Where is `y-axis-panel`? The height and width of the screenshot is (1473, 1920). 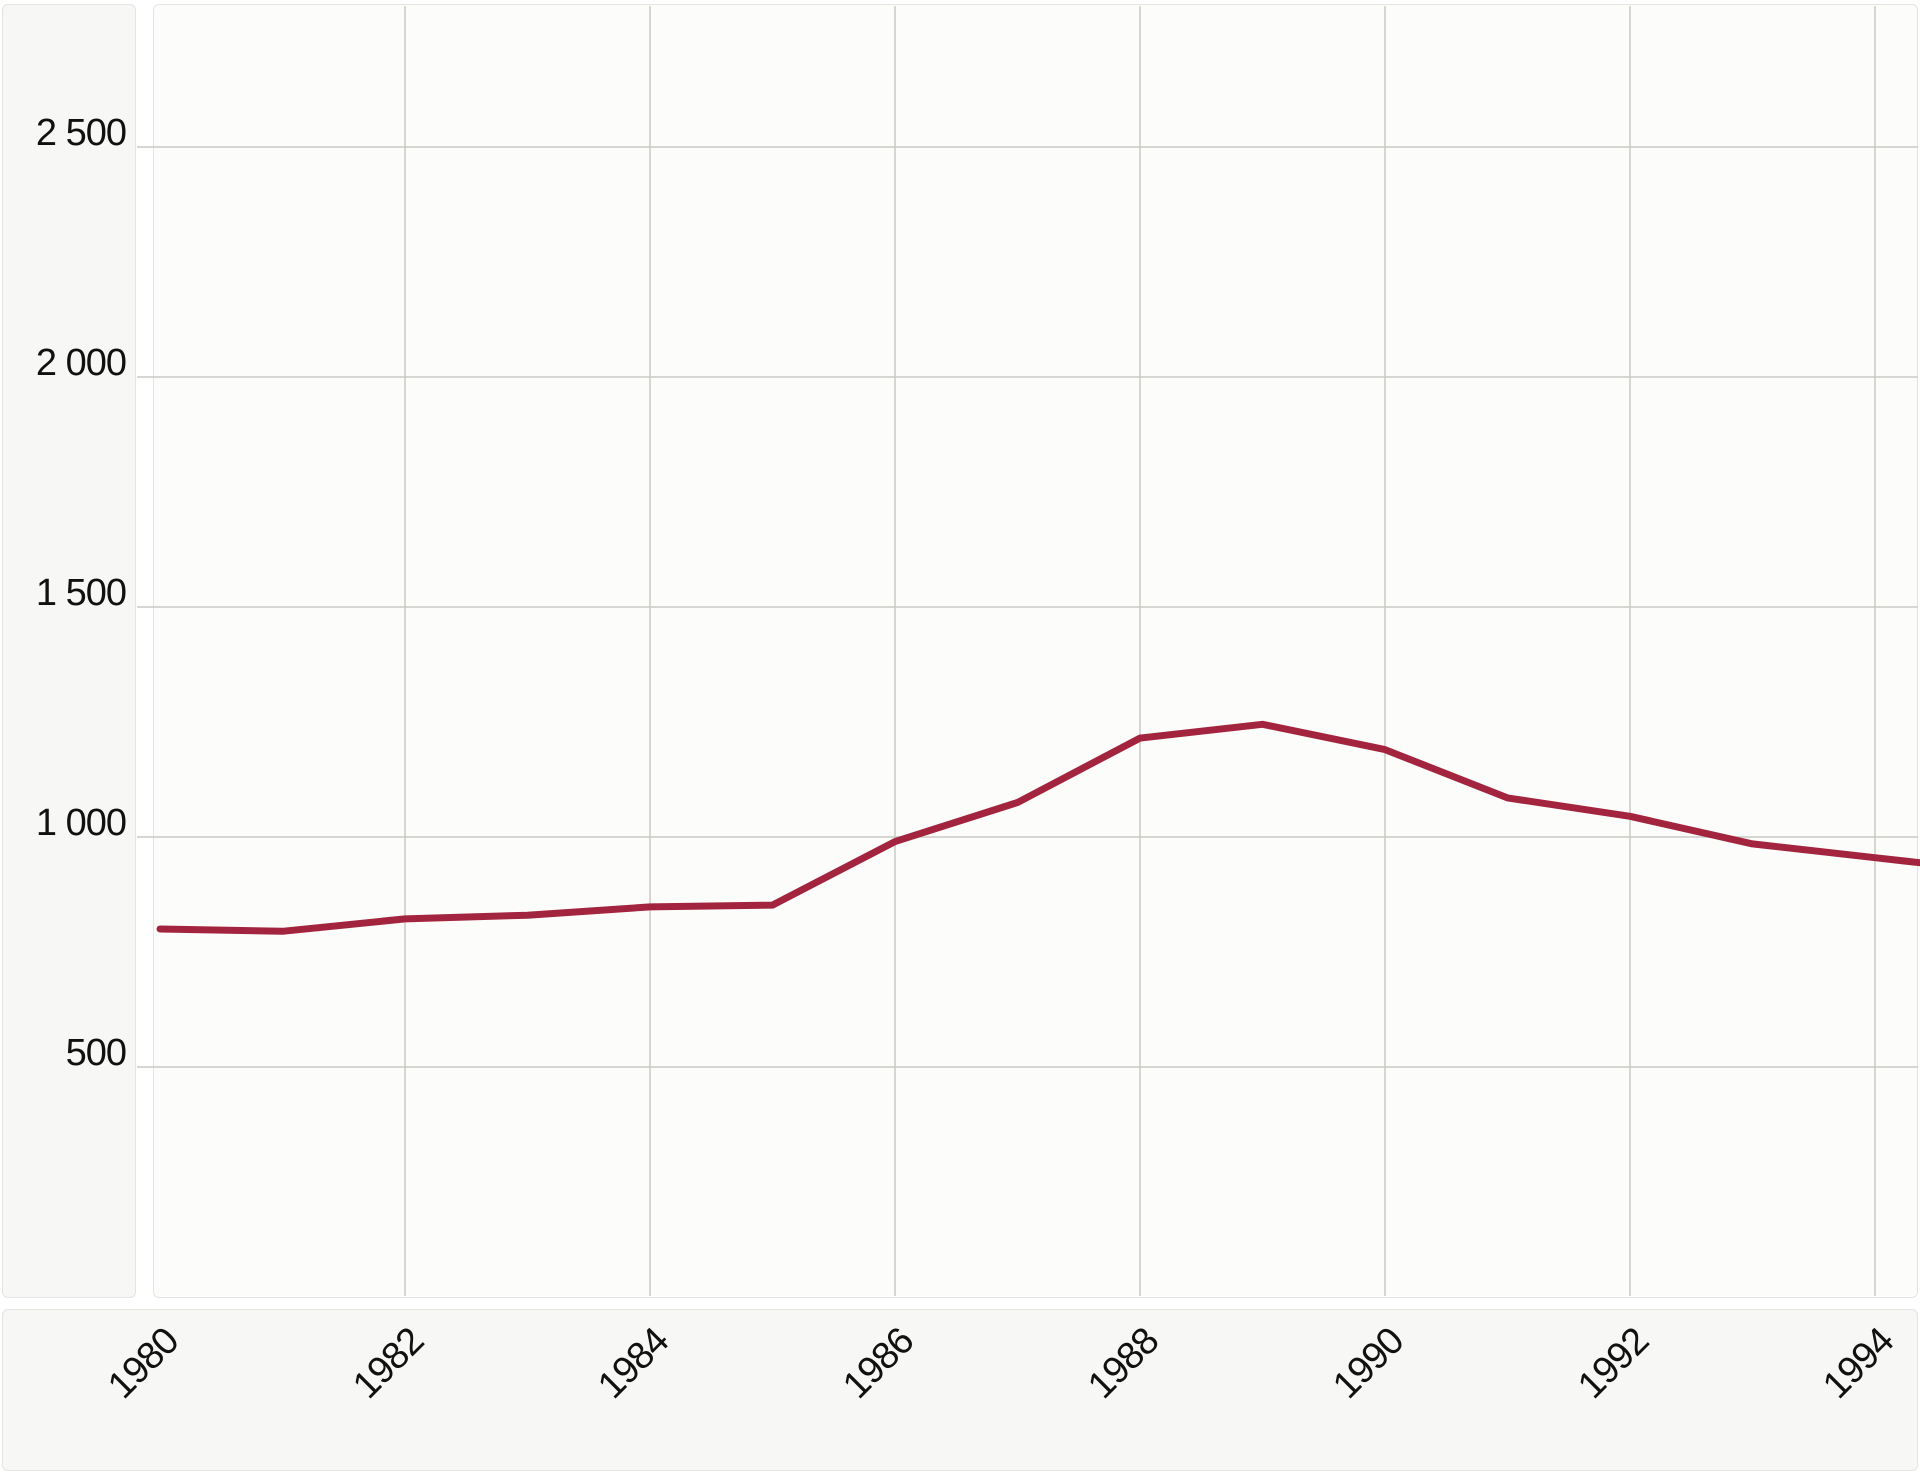 y-axis-panel is located at coordinates (69, 651).